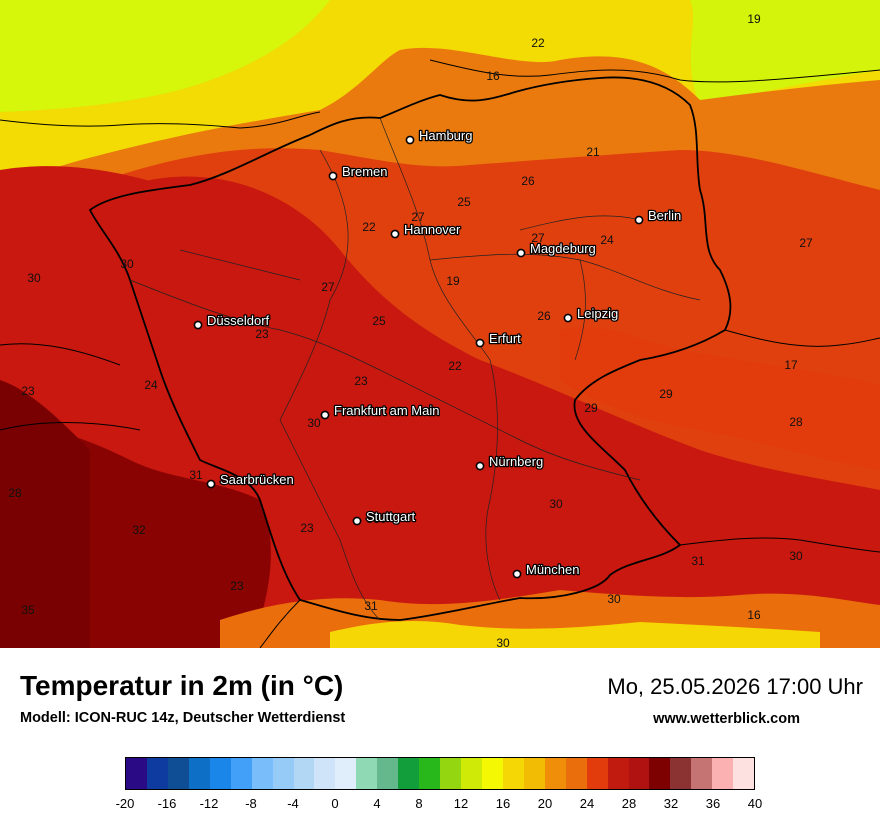 The width and height of the screenshot is (880, 830). I want to click on isotherm-label: 32, so click(139, 530).